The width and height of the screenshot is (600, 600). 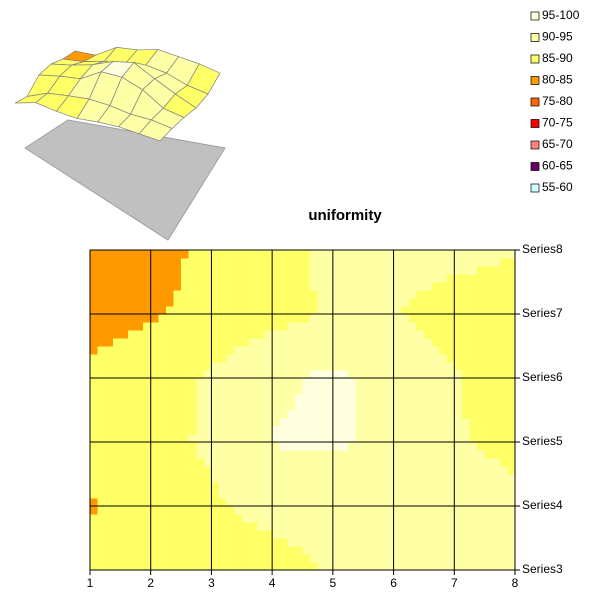 What do you see at coordinates (515, 583) in the screenshot?
I see `x-tick-label: 8` at bounding box center [515, 583].